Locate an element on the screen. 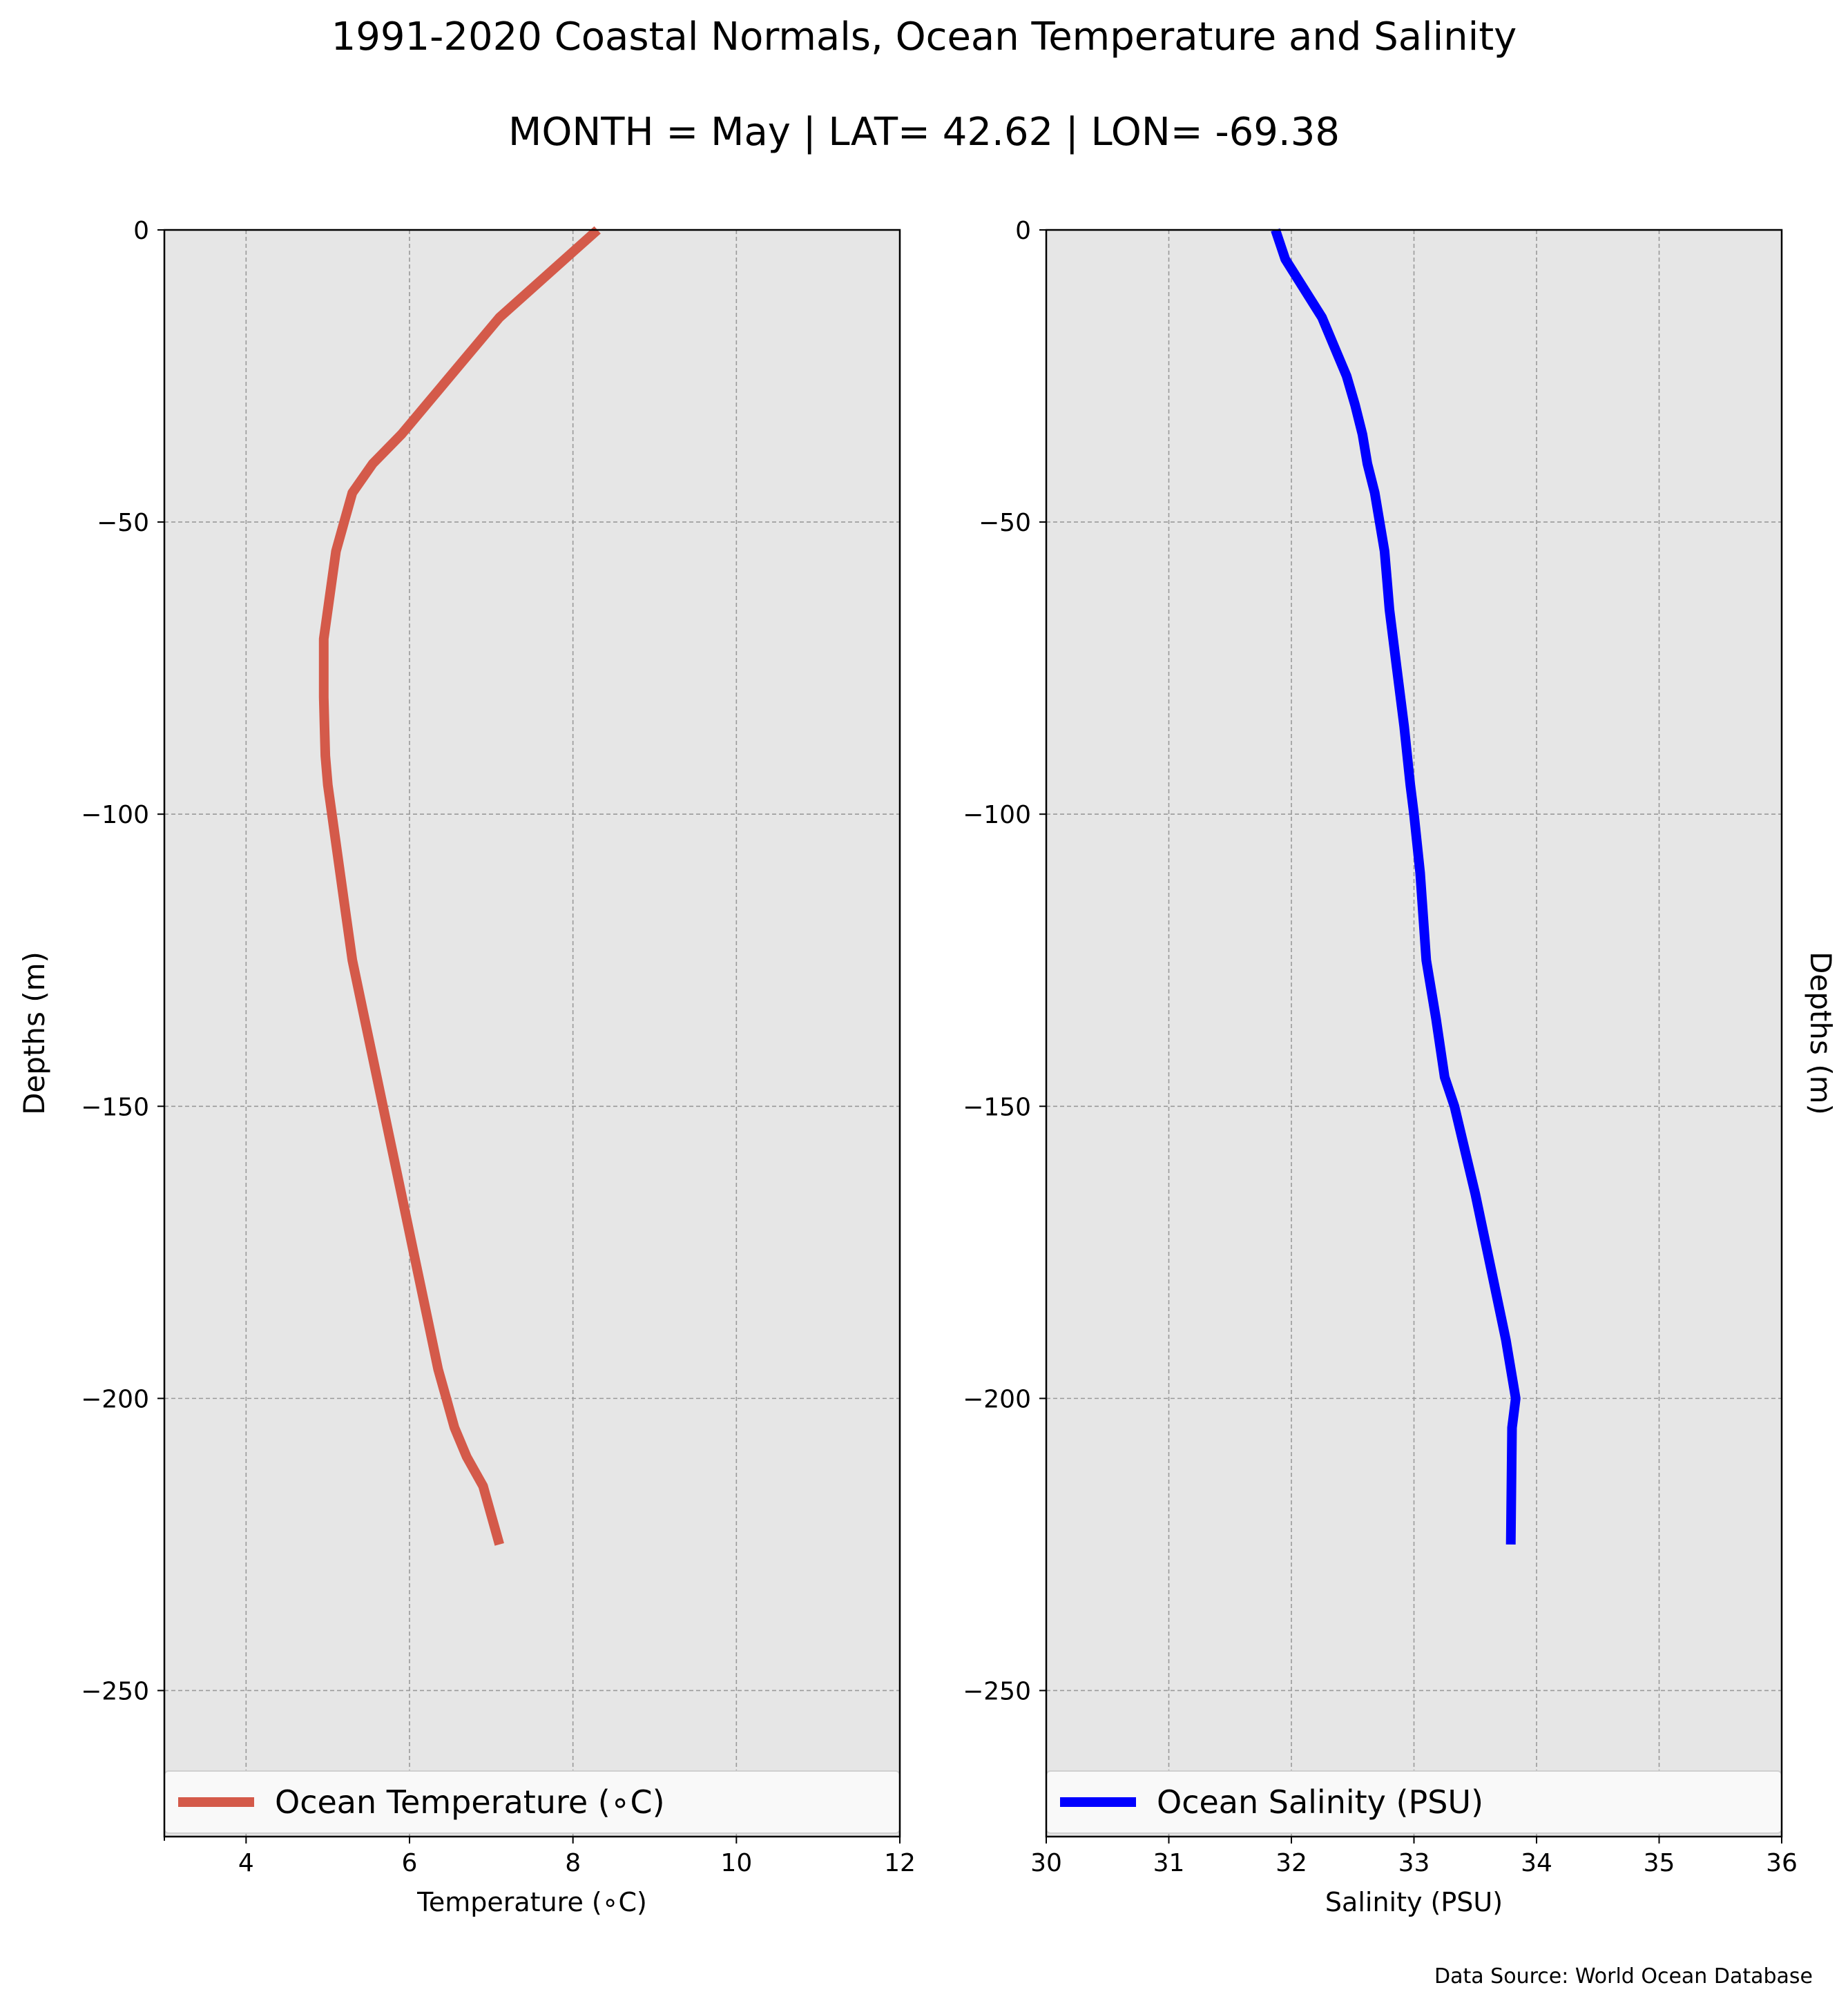 Image resolution: width=1848 pixels, height=2003 pixels. figure-subtitle: MONTH = May | LAT= 42.62 | LON= -69.38 is located at coordinates (924, 132).